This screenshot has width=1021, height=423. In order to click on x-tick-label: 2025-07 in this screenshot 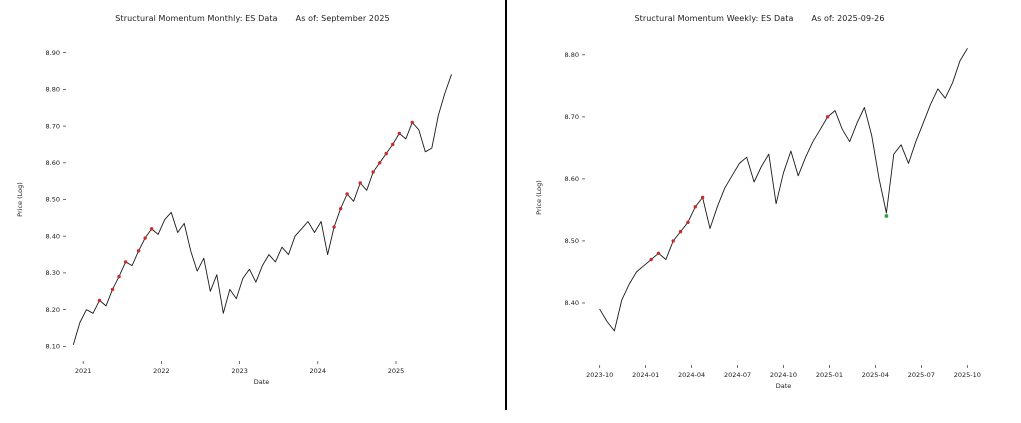, I will do `click(921, 375)`.